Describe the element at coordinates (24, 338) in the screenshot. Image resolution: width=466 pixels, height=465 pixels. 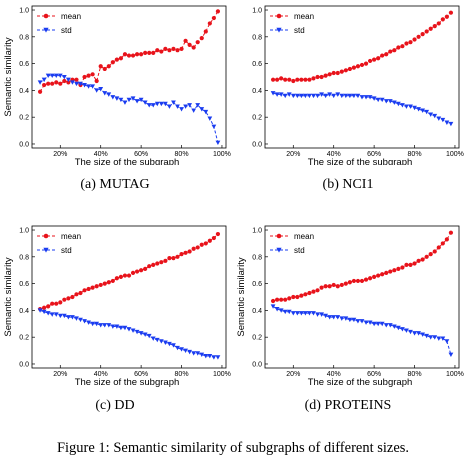
I see `y-tick-label: 0.2` at that location.